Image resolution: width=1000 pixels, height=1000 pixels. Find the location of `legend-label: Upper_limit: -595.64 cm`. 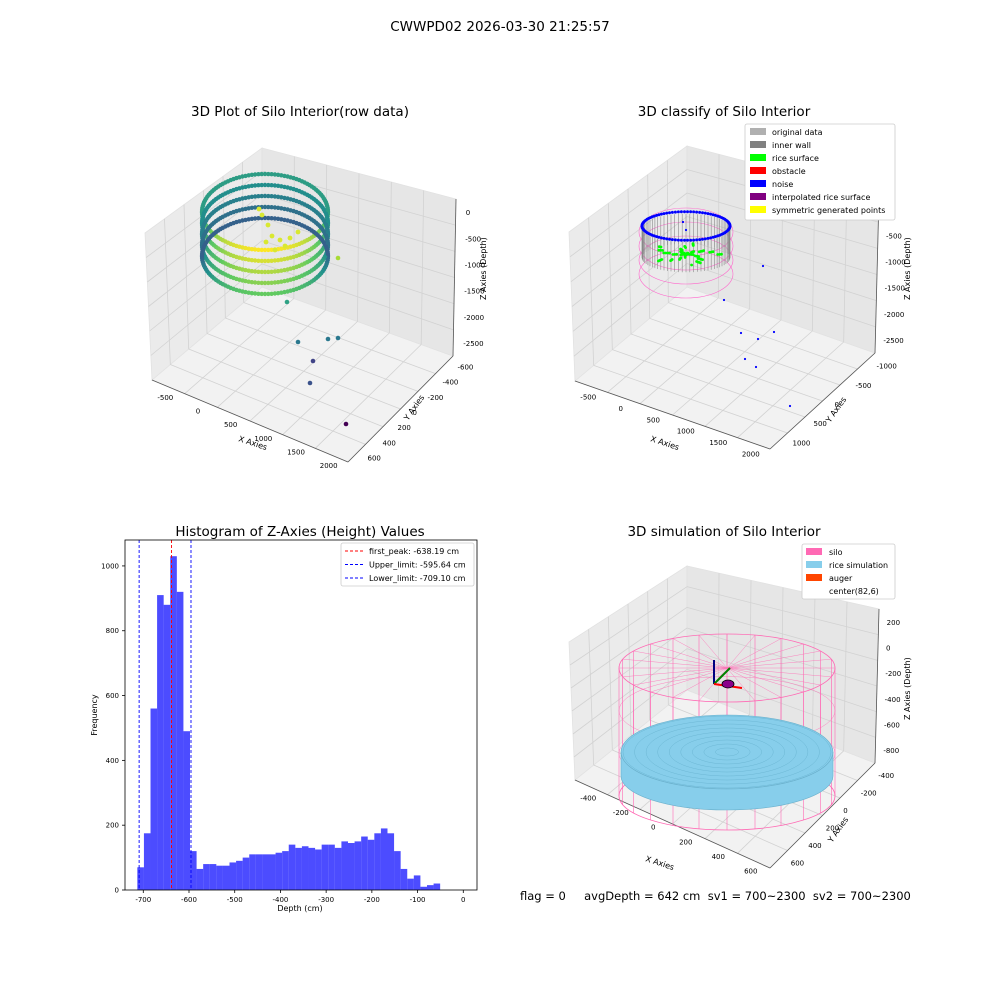

legend-label: Upper_limit: -595.64 cm is located at coordinates (417, 565).